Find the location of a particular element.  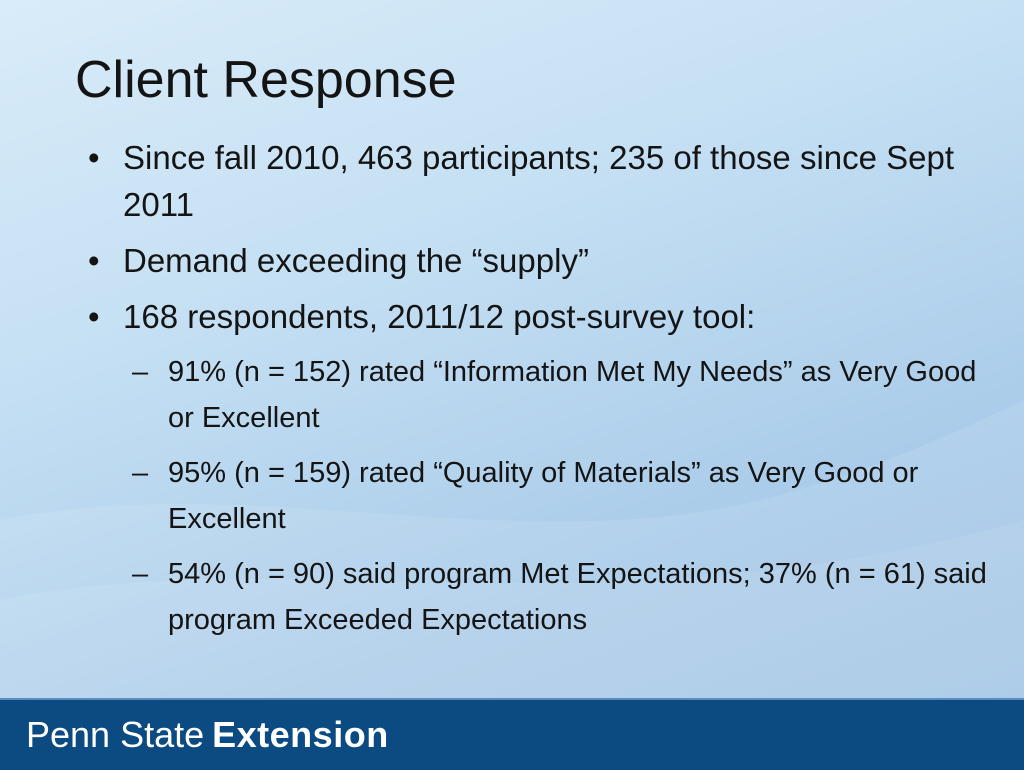

penn-state-extension-logo: Penn State Extension is located at coordinates (207, 735).